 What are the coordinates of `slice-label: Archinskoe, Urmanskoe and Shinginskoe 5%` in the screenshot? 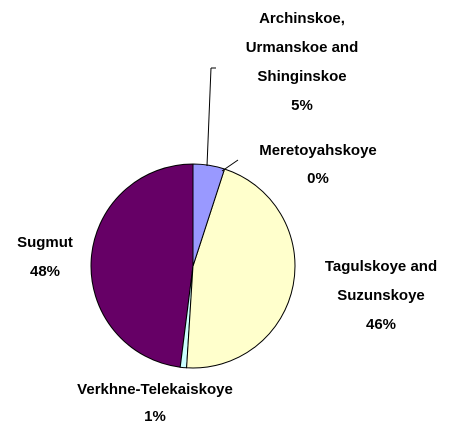 It's located at (302, 62).